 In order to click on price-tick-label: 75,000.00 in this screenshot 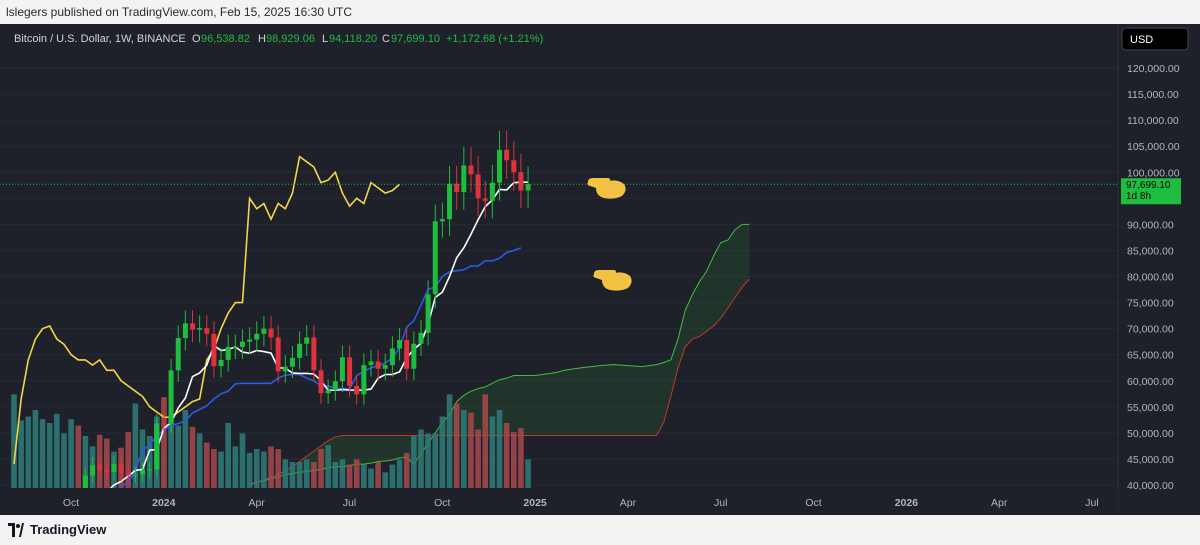, I will do `click(1150, 304)`.